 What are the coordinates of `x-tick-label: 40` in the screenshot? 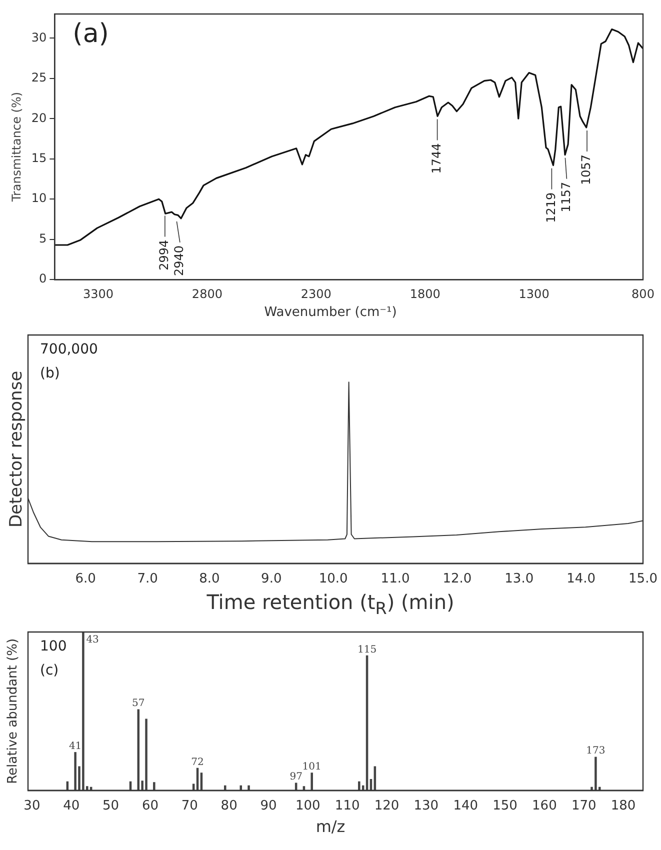 It's located at (71, 806).